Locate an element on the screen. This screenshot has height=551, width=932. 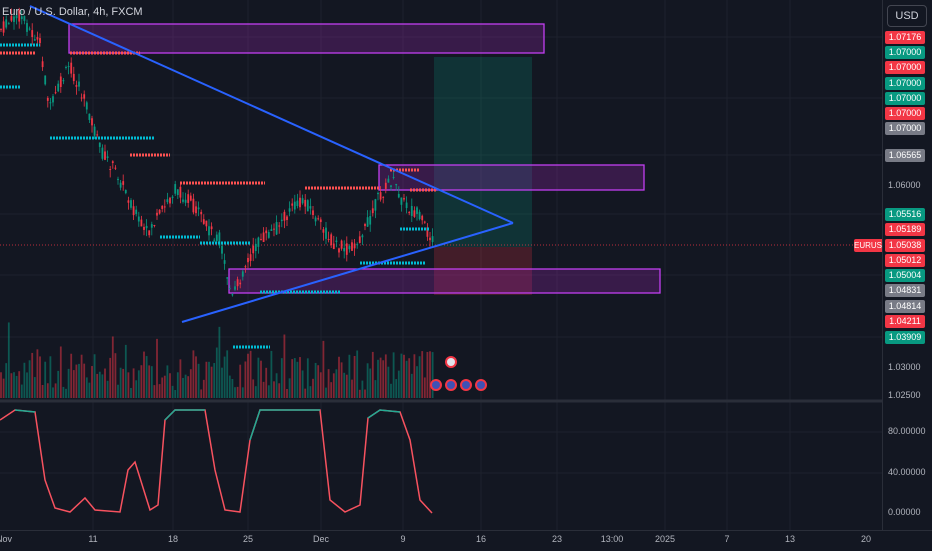
price-label: 1.05004 is located at coordinates (905, 275).